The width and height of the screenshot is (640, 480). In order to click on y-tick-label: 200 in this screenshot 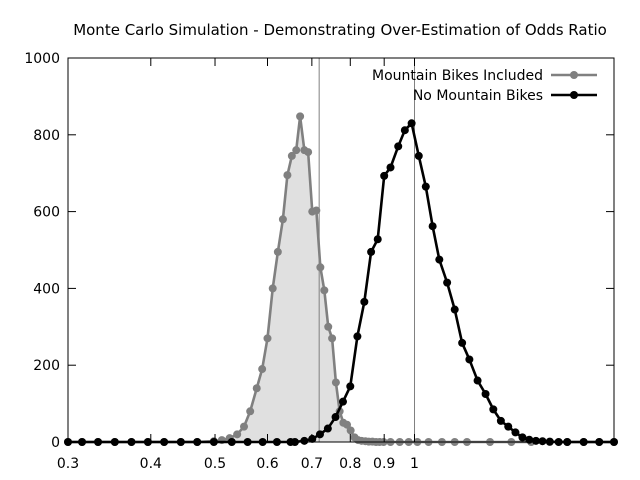, I will do `click(46, 366)`.